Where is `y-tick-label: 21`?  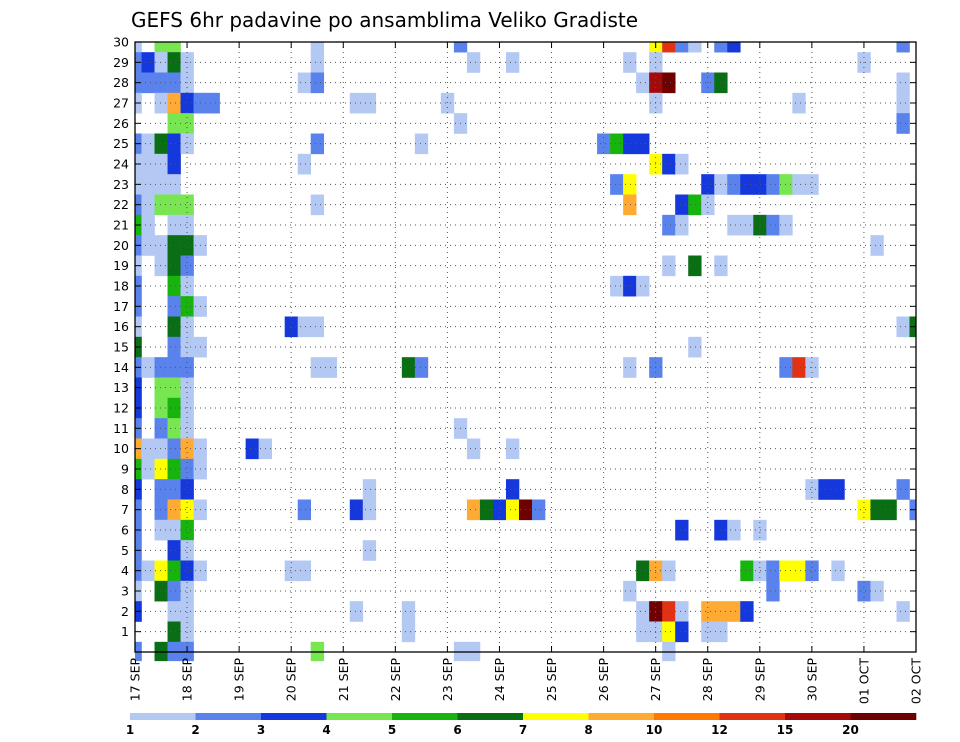
y-tick-label: 21 is located at coordinates (121, 225).